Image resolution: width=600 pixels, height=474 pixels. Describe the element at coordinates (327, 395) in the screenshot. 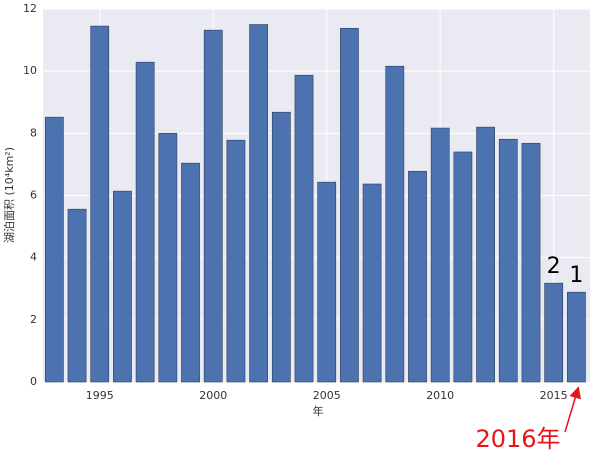

I see `x-tick-label: 2005` at that location.